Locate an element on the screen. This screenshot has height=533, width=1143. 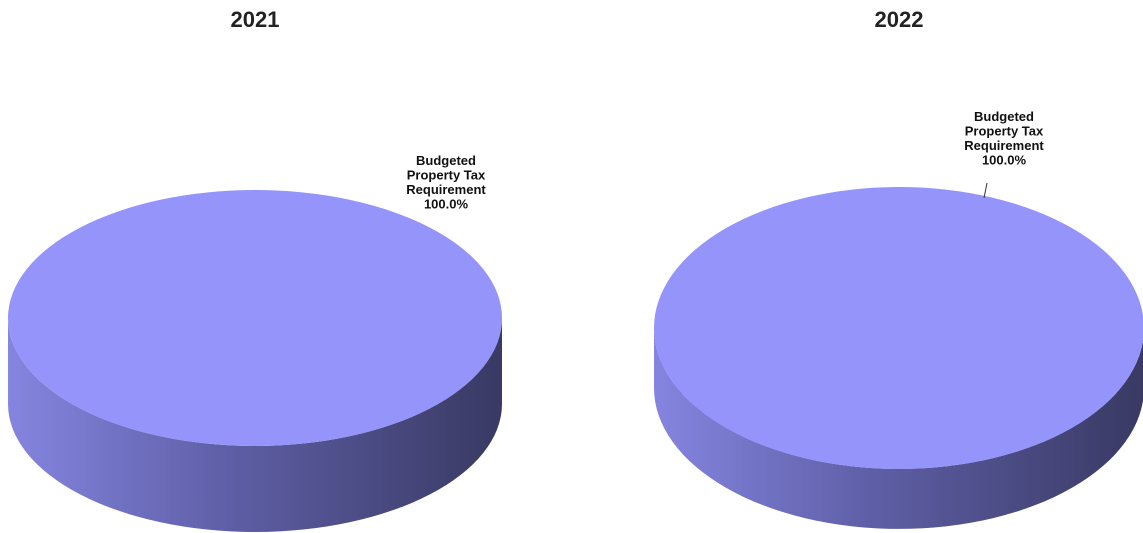
chart-title: 2021 is located at coordinates (255, 19).